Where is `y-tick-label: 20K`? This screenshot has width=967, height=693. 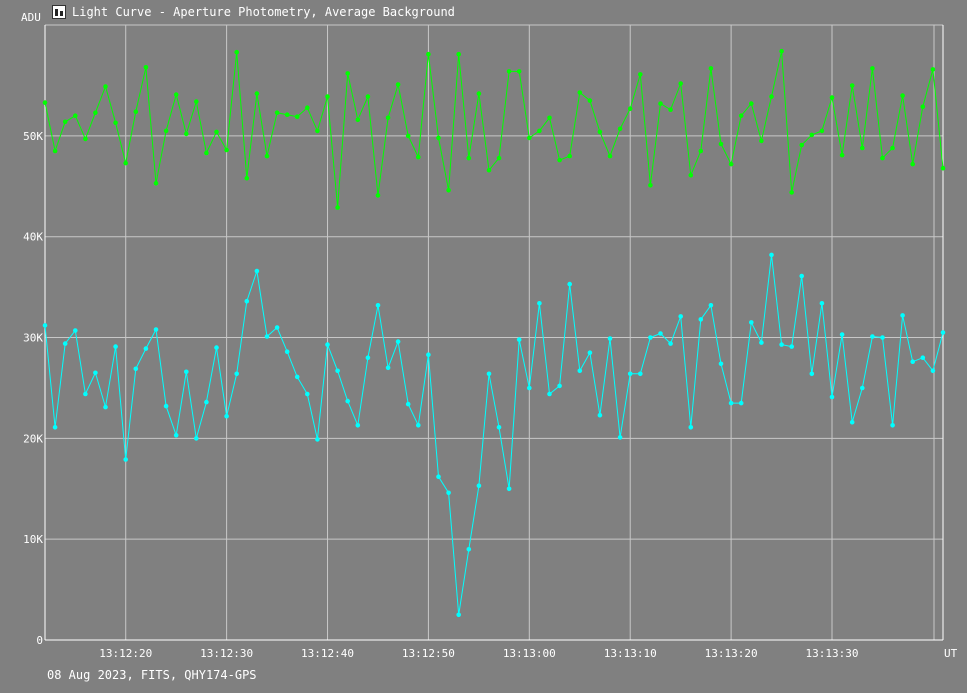 y-tick-label: 20K is located at coordinates (33, 438).